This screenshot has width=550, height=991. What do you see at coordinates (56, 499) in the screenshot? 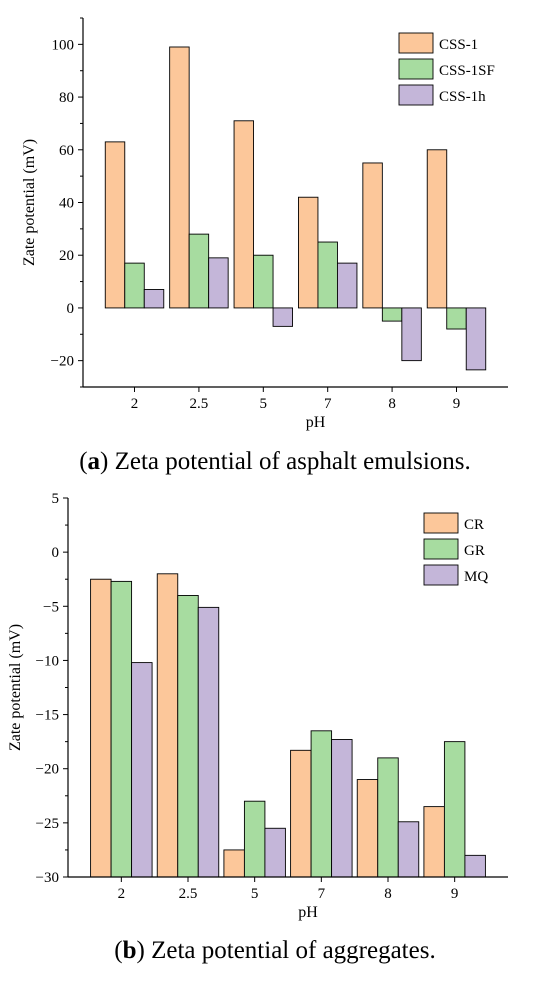
I see `chart-b-y-tick-label: 5` at bounding box center [56, 499].